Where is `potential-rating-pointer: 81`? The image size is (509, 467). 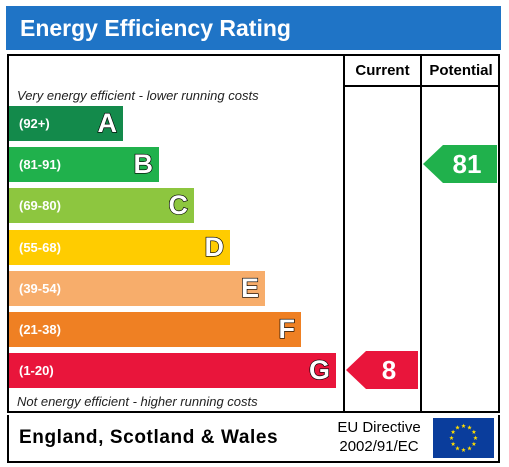
potential-rating-pointer: 81 is located at coordinates (460, 164).